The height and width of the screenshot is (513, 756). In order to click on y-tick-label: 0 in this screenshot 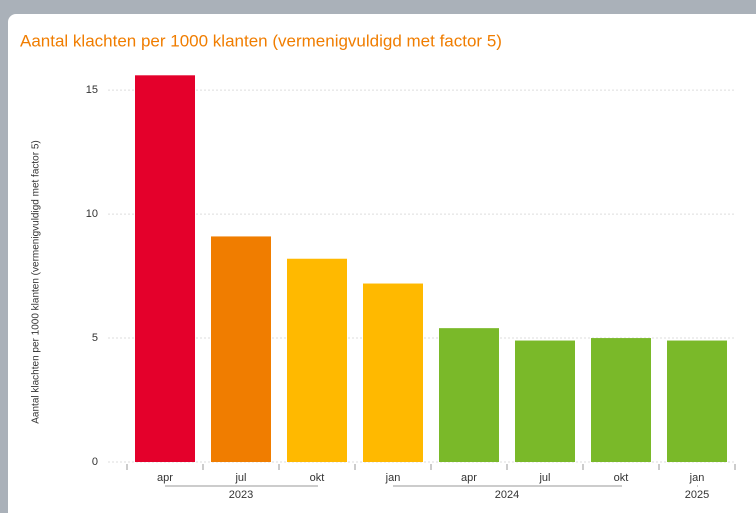, I will do `click(95, 462)`.